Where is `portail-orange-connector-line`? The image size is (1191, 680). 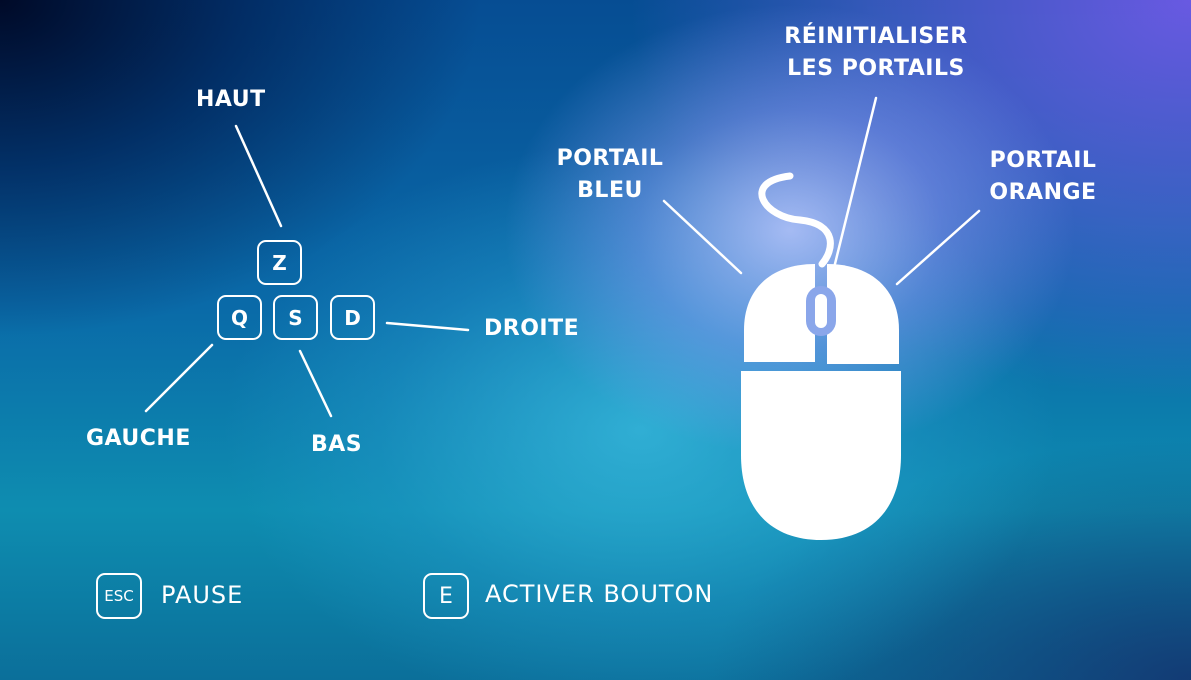 portail-orange-connector-line is located at coordinates (938, 247).